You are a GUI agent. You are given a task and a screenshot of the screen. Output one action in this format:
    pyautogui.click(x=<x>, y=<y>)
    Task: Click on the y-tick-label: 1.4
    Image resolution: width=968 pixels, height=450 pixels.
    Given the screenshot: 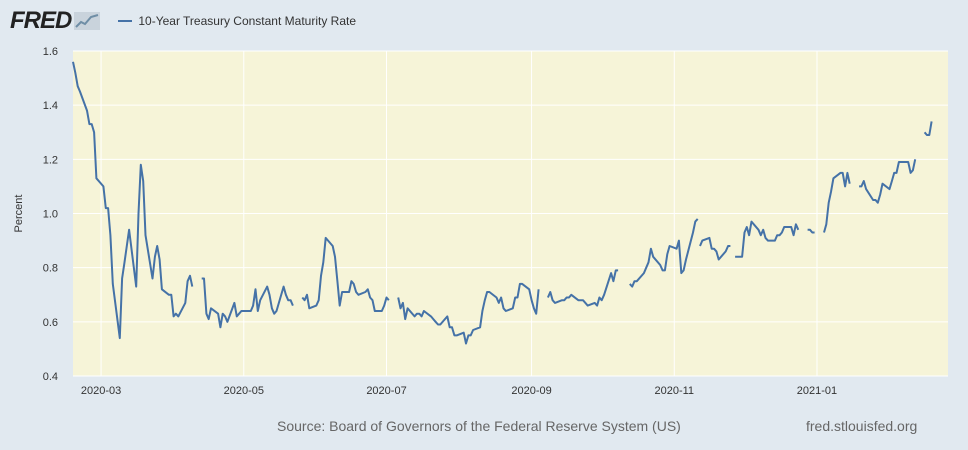 What is the action you would take?
    pyautogui.click(x=50, y=106)
    